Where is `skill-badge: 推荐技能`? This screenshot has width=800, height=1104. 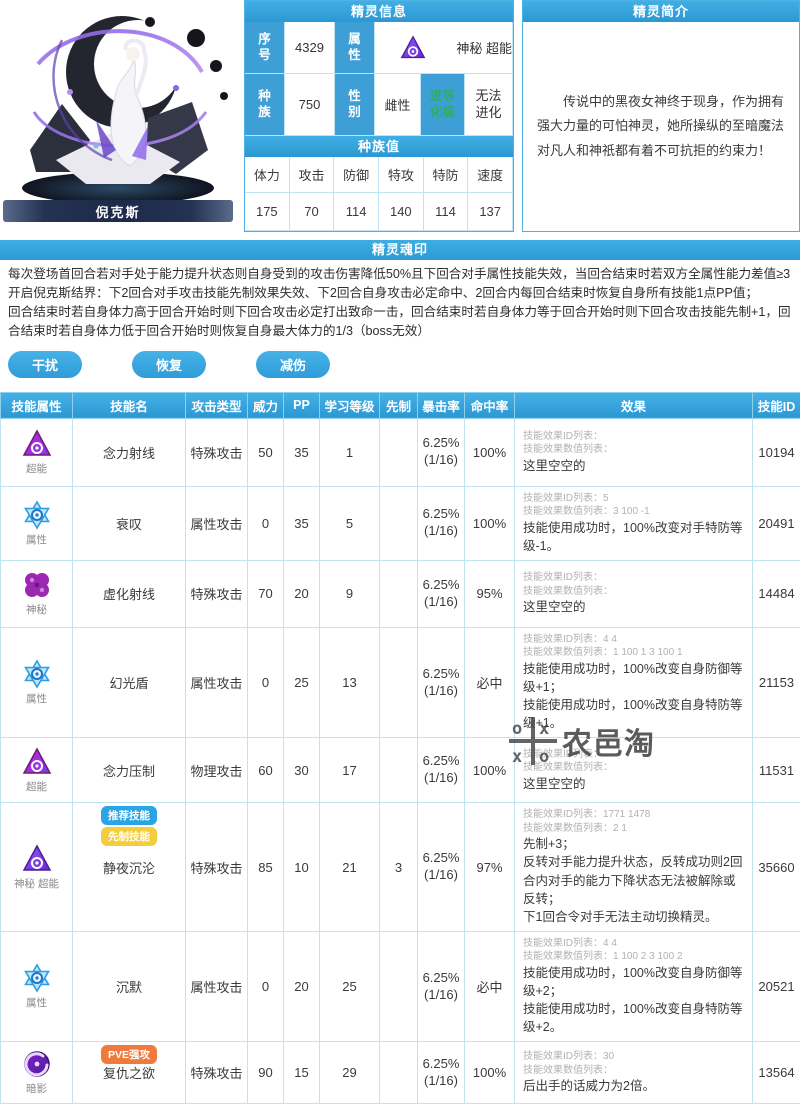
skill-badge: 推荐技能 is located at coordinates (129, 815).